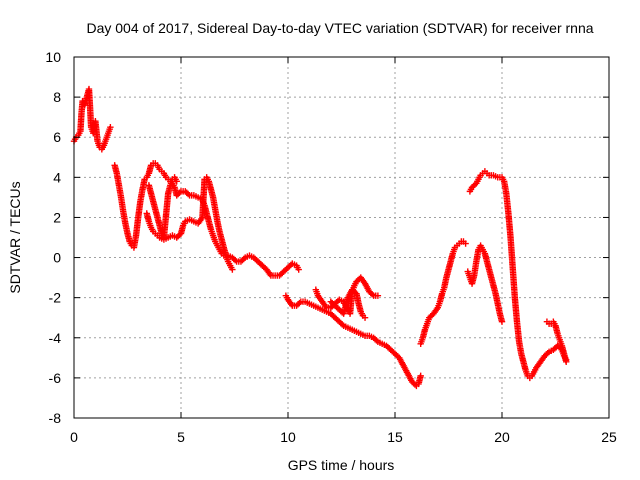 The image size is (640, 480). I want to click on x-tick-label: 0, so click(74, 437).